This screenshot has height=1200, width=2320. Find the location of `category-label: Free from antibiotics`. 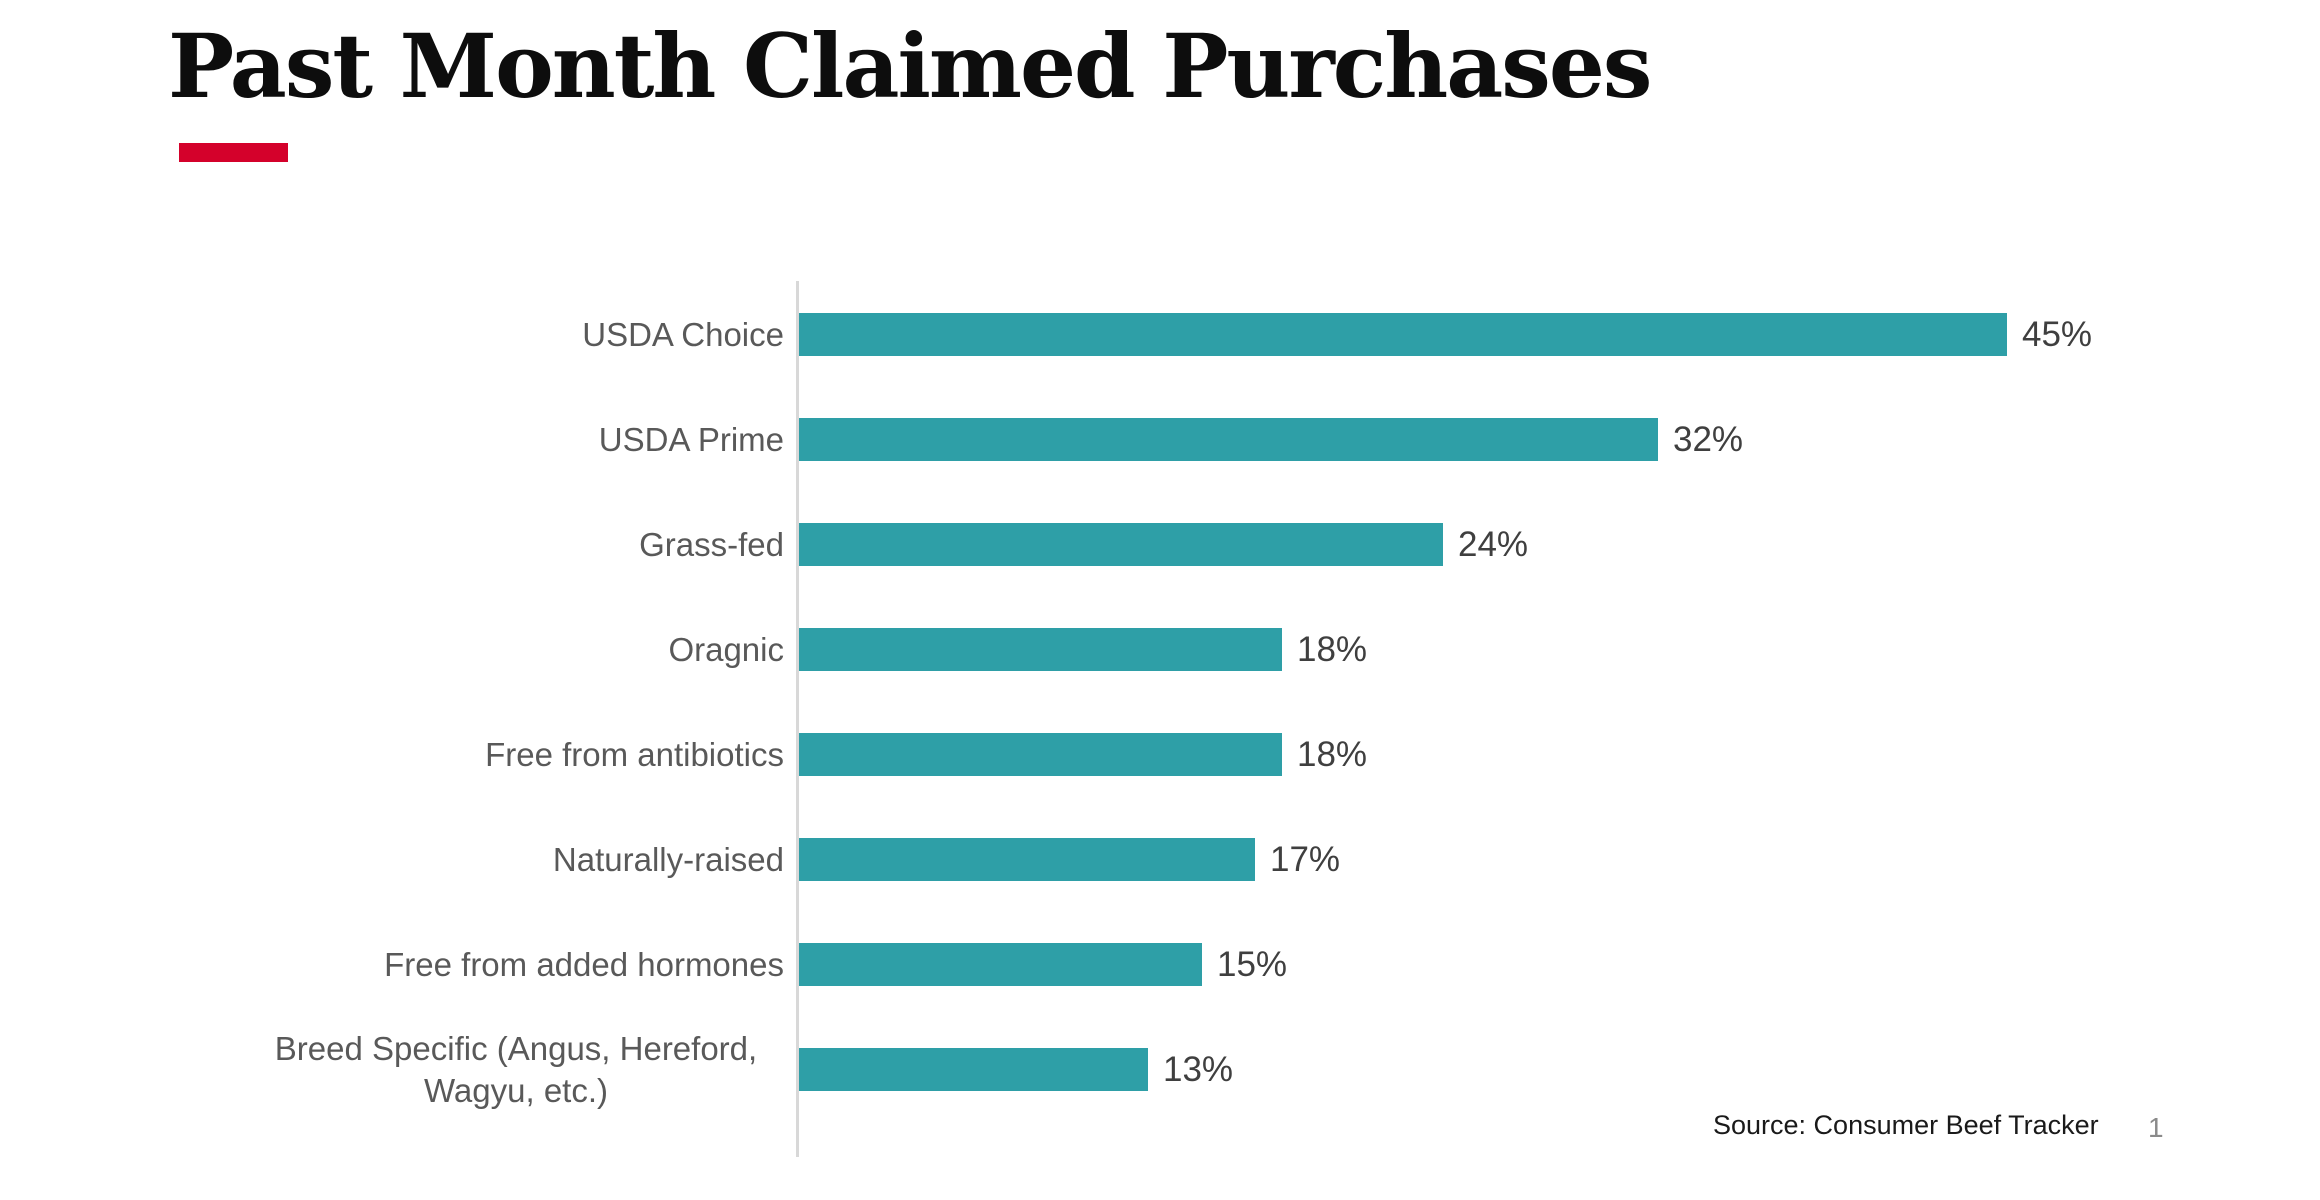

category-label: Free from antibiotics is located at coordinates (634, 754).